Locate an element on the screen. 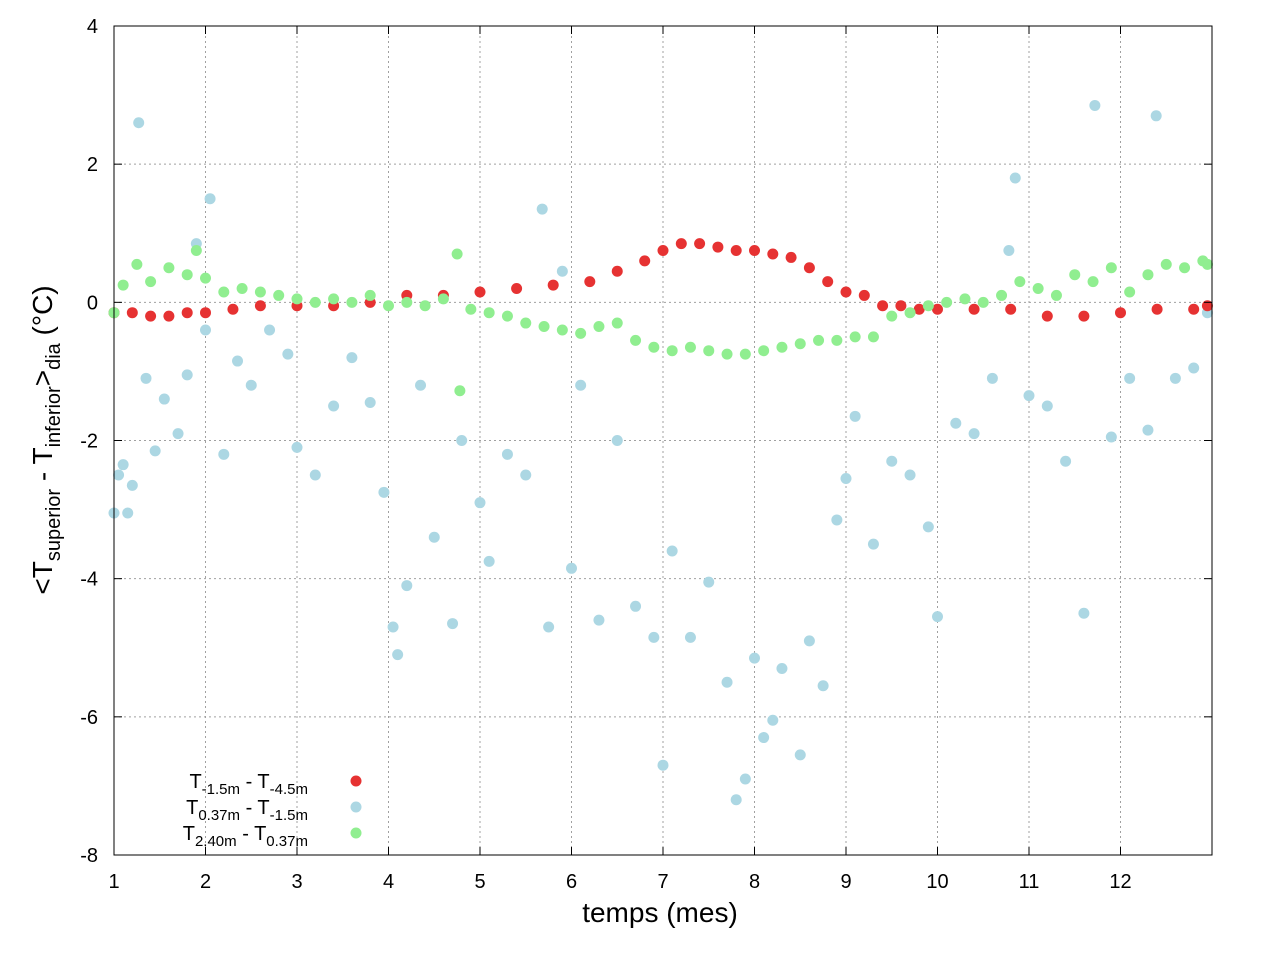 This screenshot has width=1280, height=960. y-axis-title-part-1: superior is located at coordinates (54, 525).